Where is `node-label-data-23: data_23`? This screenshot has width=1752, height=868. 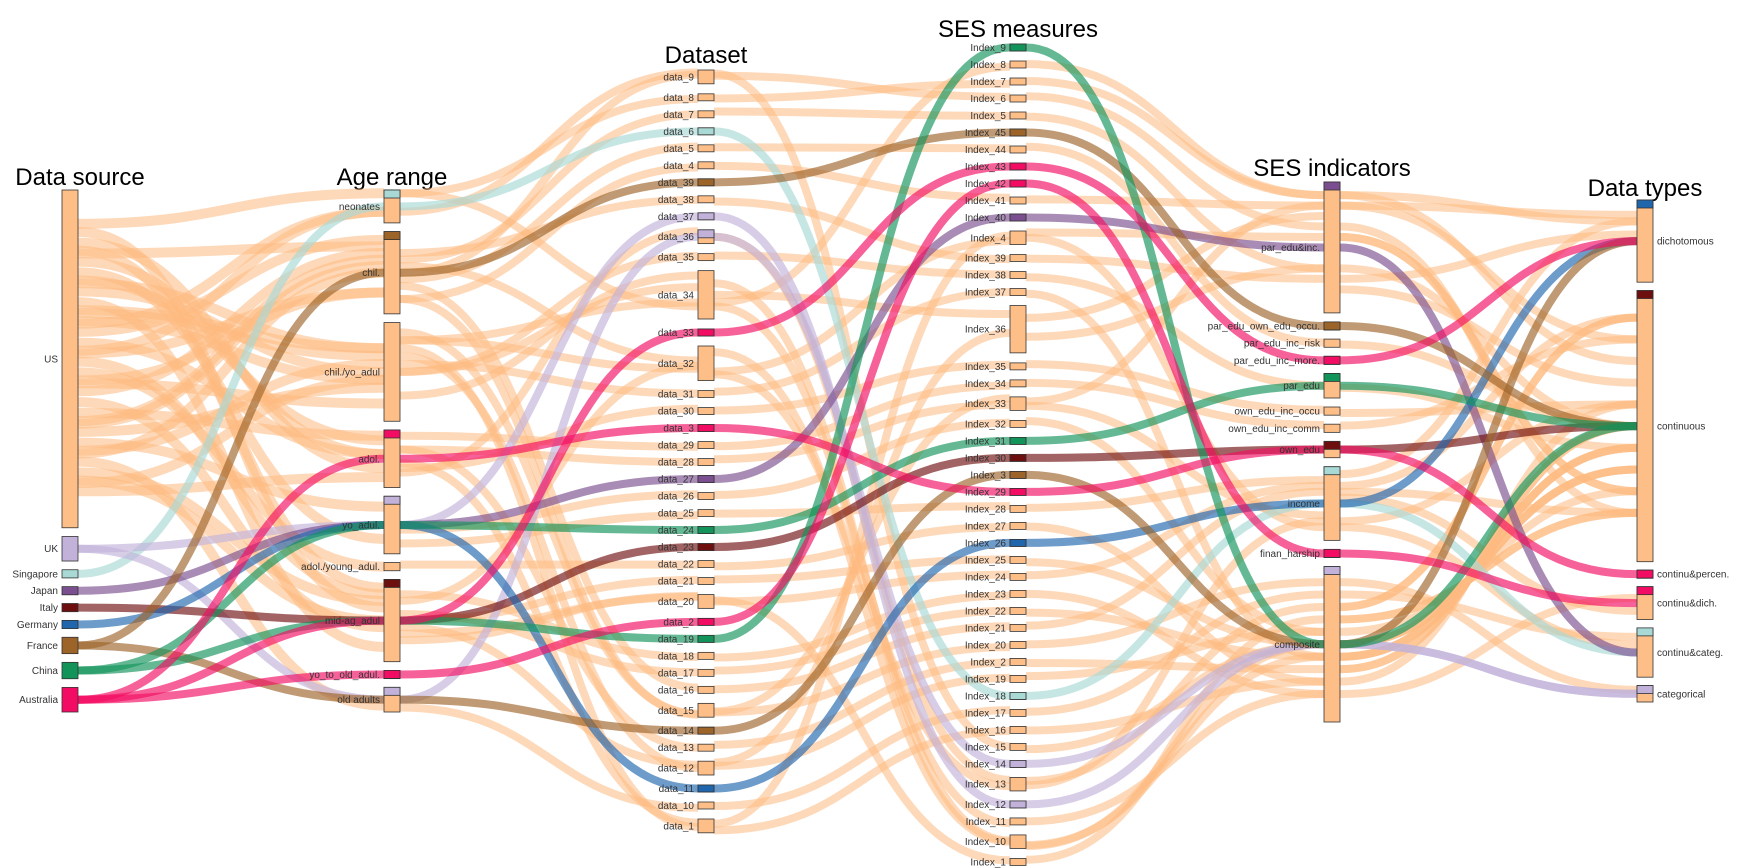 node-label-data-23: data_23 is located at coordinates (676, 548).